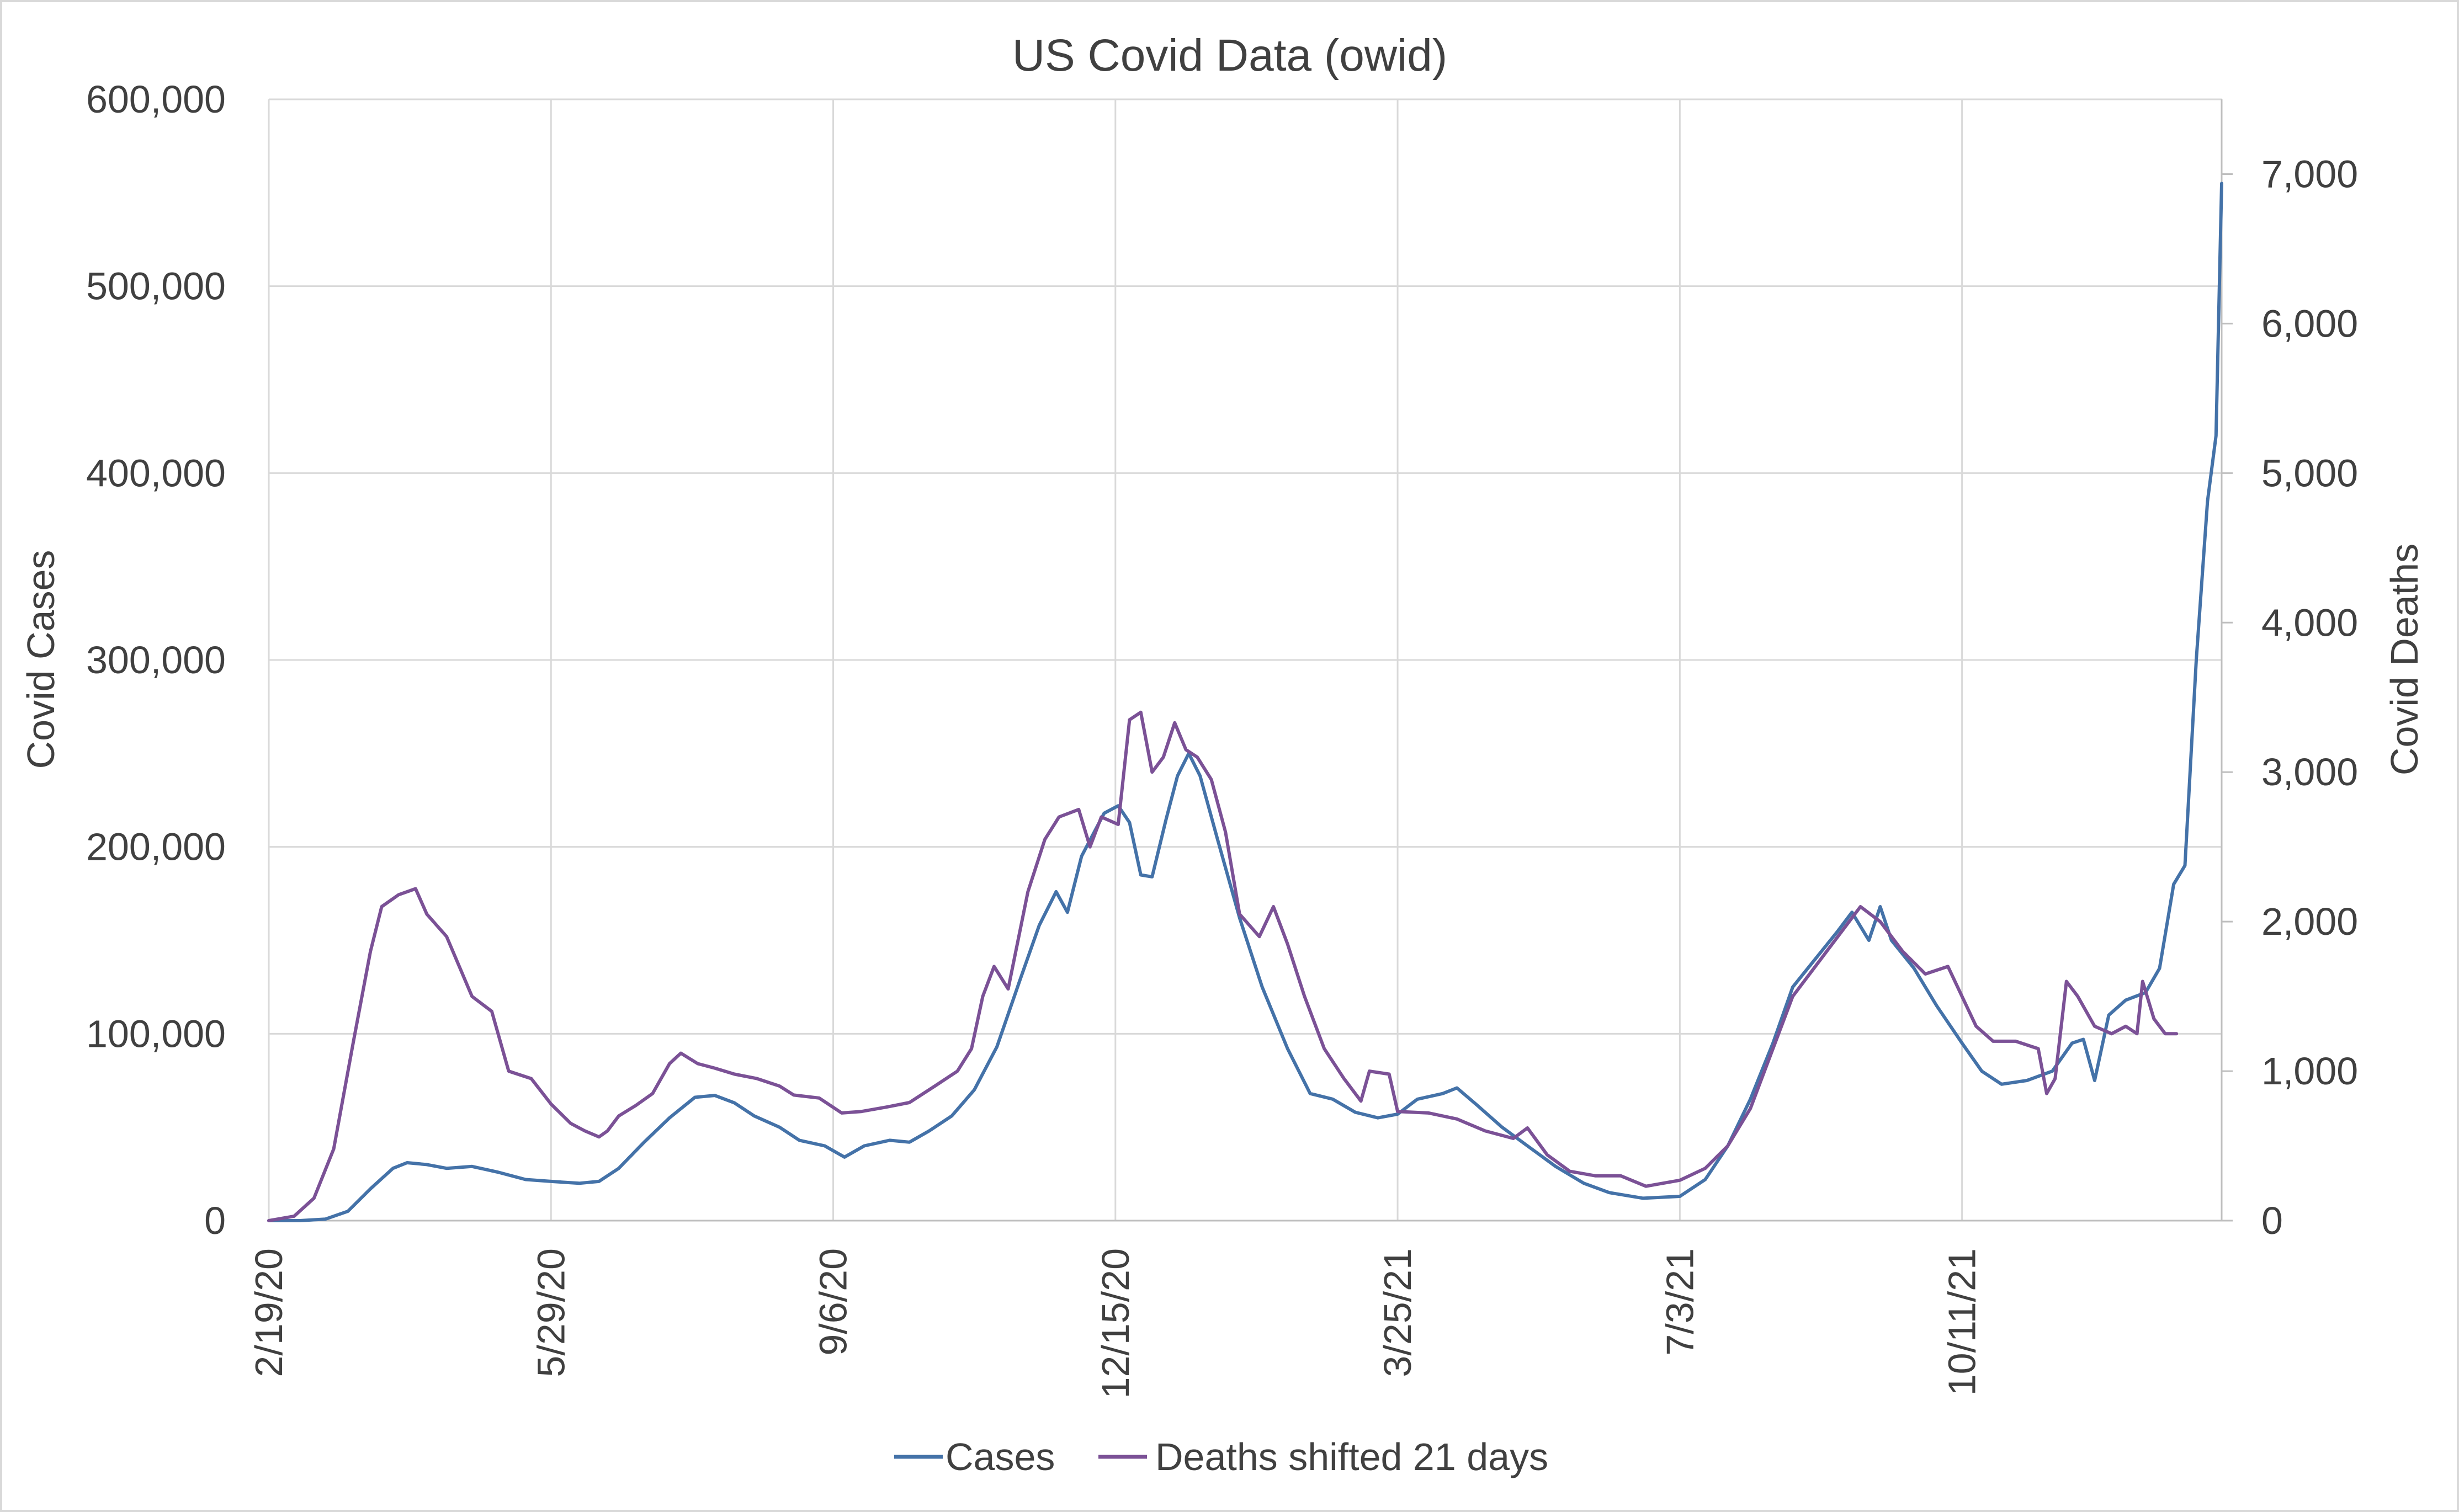  Describe the element at coordinates (2309, 921) in the screenshot. I see `y-right-tick-label: 2,000` at that location.